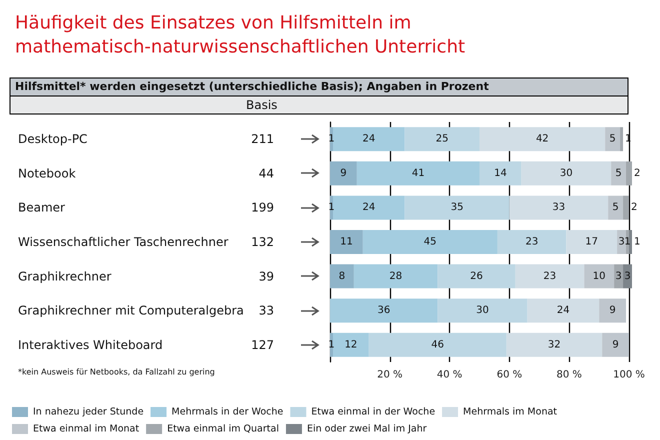 This screenshot has width=660, height=440. I want to click on data-label: 35, so click(457, 208).